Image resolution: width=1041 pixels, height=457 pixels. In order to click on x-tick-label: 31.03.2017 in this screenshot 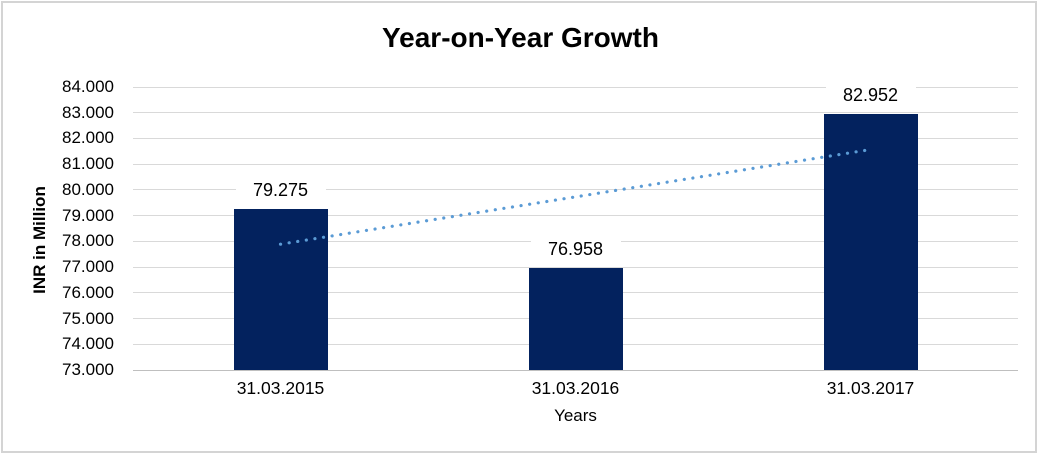, I will do `click(870, 388)`.